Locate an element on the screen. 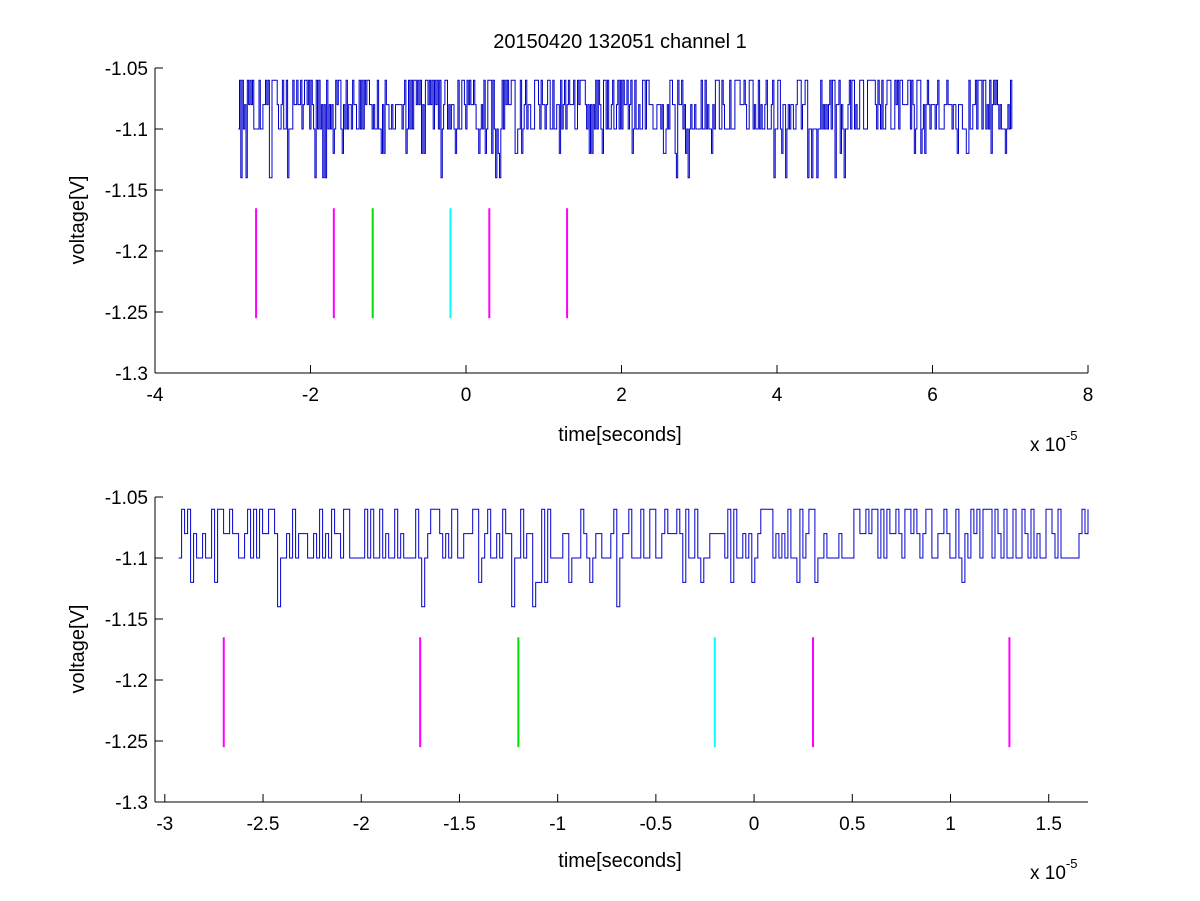 Image resolution: width=1200 pixels, height=901 pixels. top-x-tick-label: 0 is located at coordinates (466, 395).